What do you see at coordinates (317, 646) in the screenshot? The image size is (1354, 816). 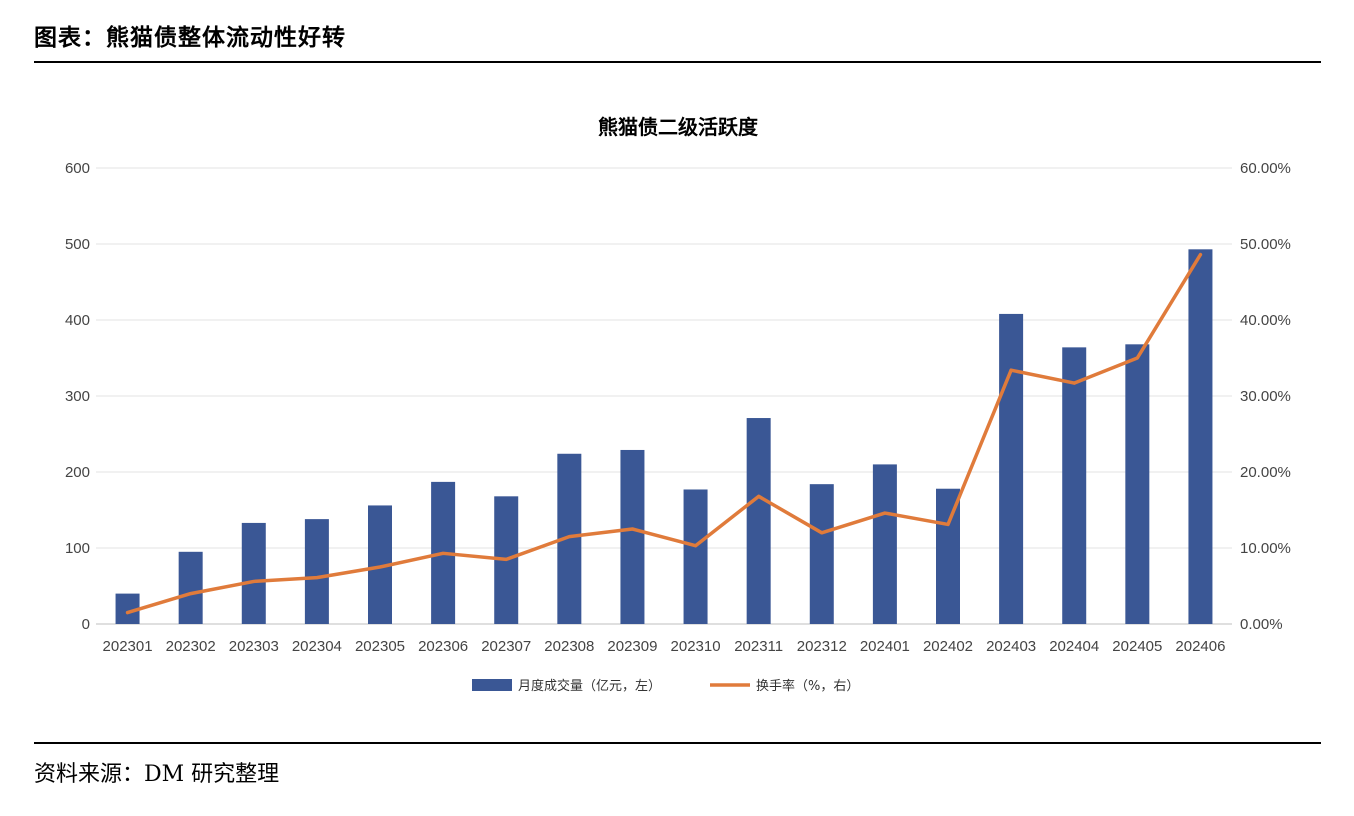 I see `x-tick-label: 202304` at bounding box center [317, 646].